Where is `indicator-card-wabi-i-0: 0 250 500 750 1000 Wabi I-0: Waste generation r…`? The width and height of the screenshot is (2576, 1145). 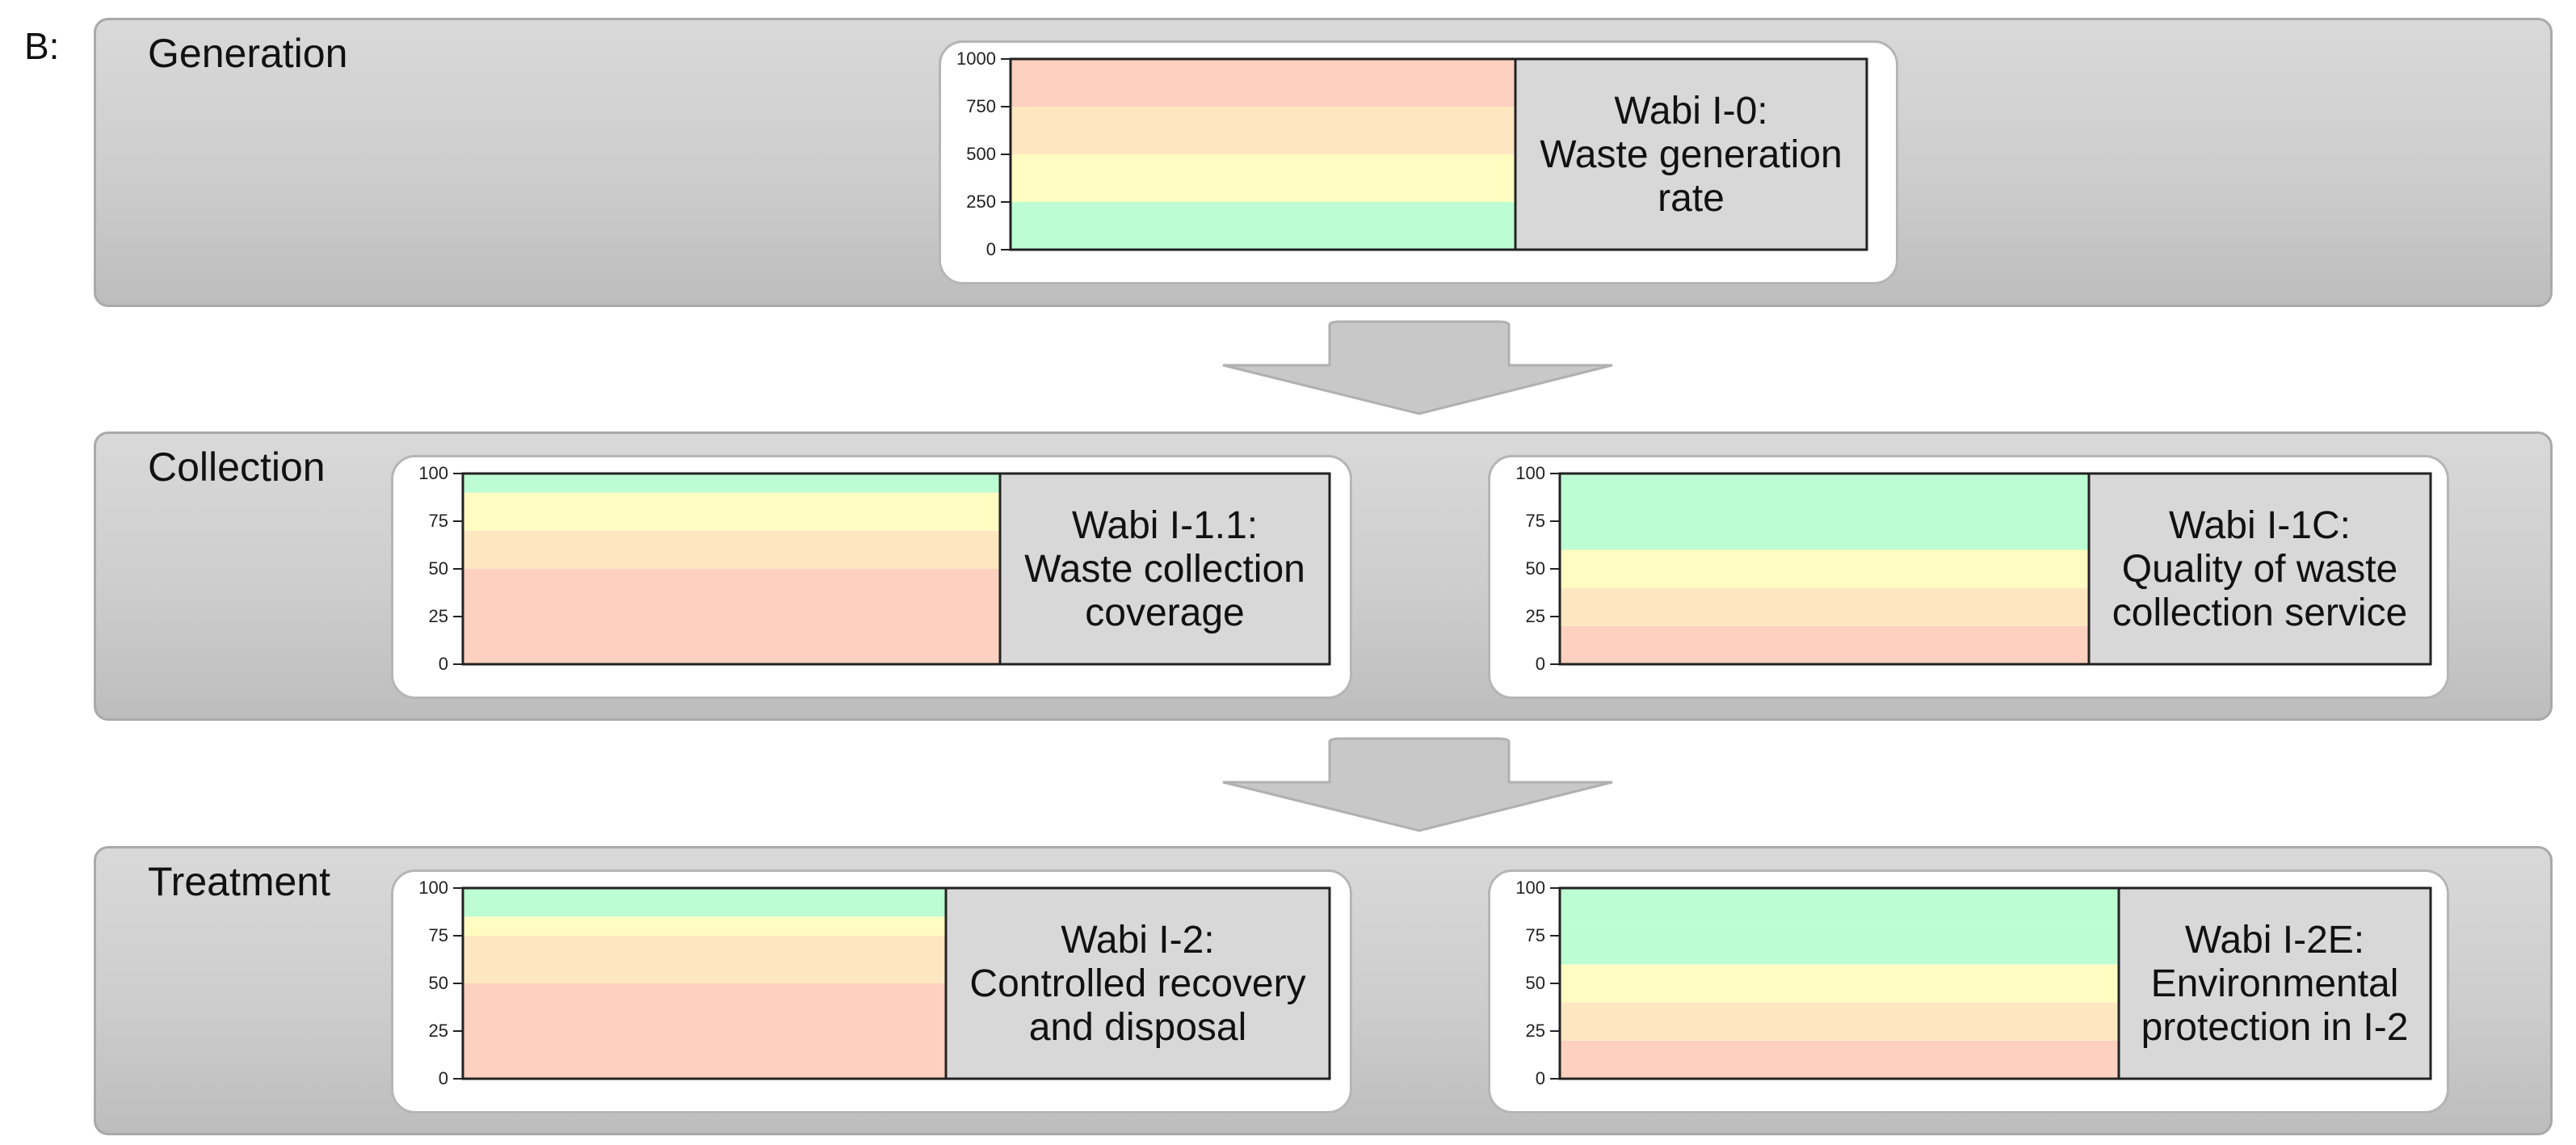
indicator-card-wabi-i-0: 0 250 500 750 1000 Wabi I-0: Waste generation r… is located at coordinates (1418, 162).